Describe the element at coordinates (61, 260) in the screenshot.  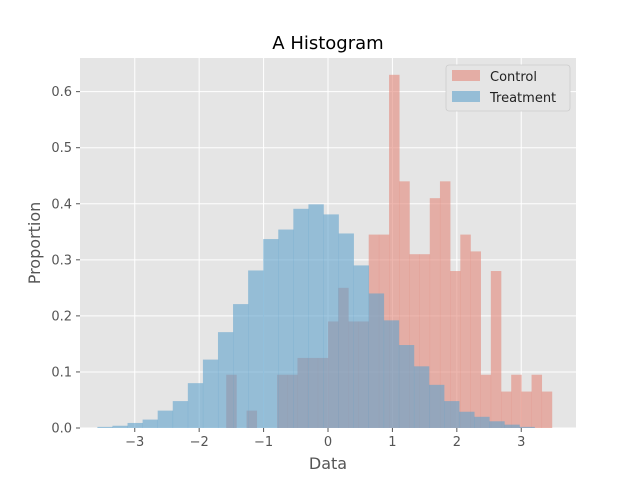
I see `y-tick-label: 0.3` at that location.